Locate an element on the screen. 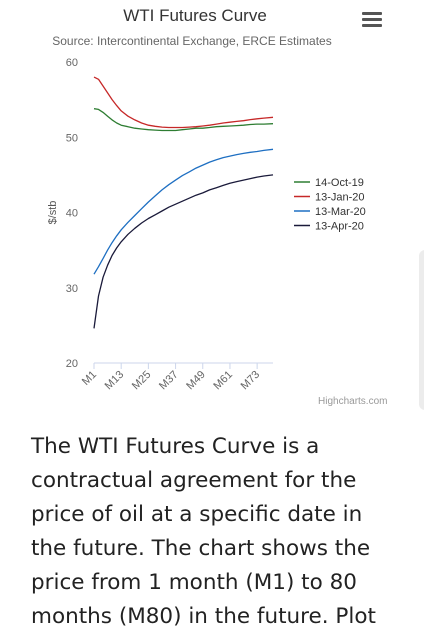 This screenshot has width=424, height=640. y-tick-label: 20 is located at coordinates (72, 364).